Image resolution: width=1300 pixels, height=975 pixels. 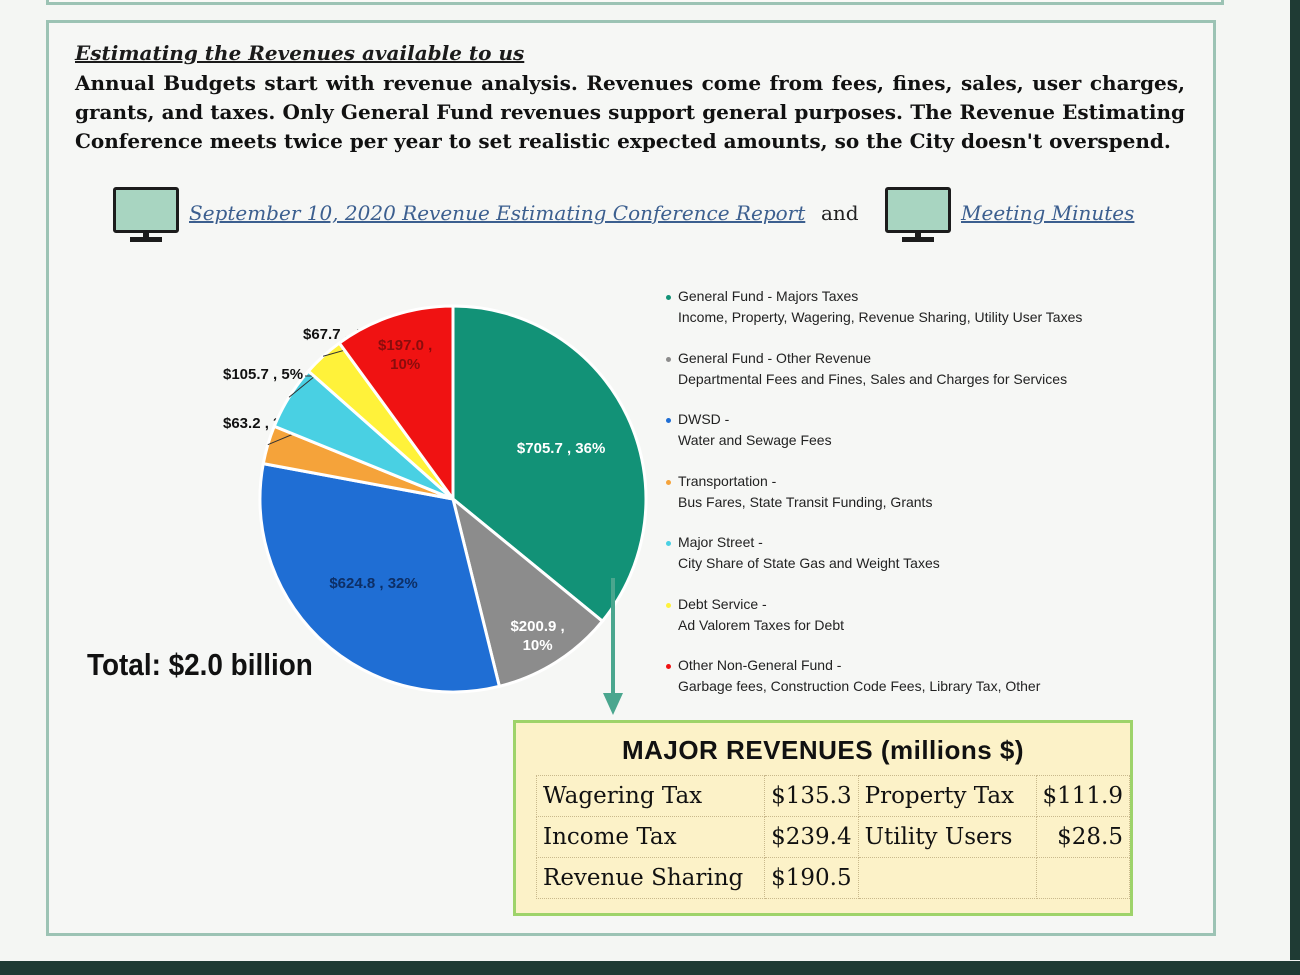 I want to click on meeting-minutes-link: Meeting Minutes, so click(x=1048, y=213).